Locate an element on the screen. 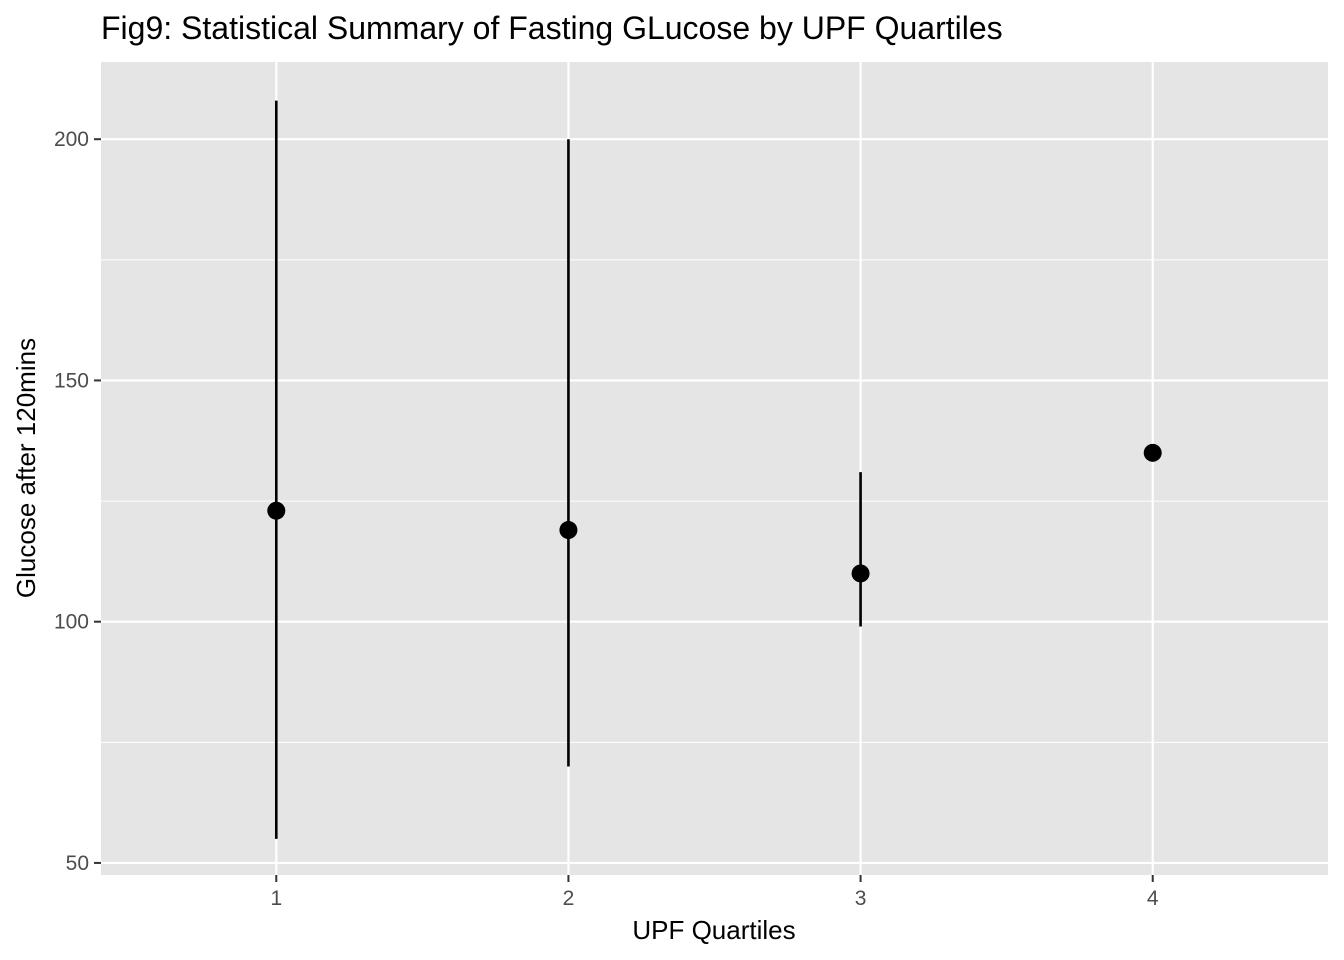  x-tick-label: 1 is located at coordinates (276, 898).